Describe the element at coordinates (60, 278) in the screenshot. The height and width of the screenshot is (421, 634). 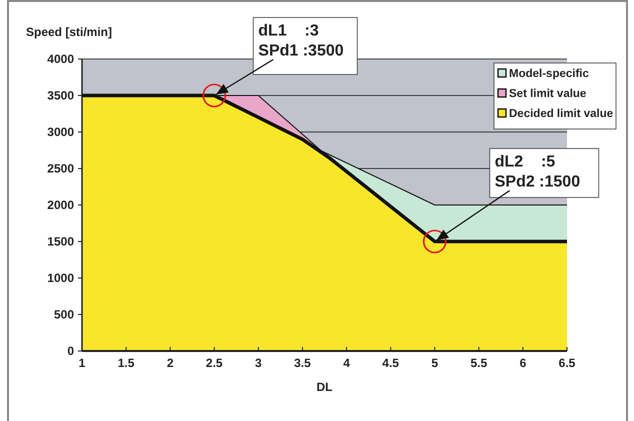
I see `y-tick-label: 1000` at that location.